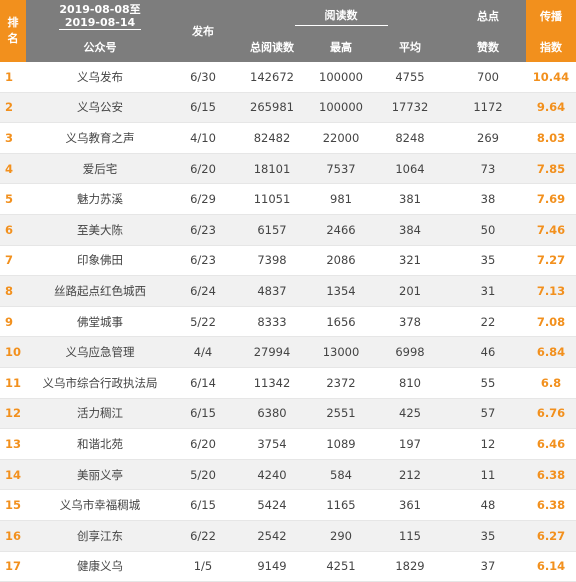  Describe the element at coordinates (100, 260) in the screenshot. I see `account-name-cell: 印象佛田` at that location.